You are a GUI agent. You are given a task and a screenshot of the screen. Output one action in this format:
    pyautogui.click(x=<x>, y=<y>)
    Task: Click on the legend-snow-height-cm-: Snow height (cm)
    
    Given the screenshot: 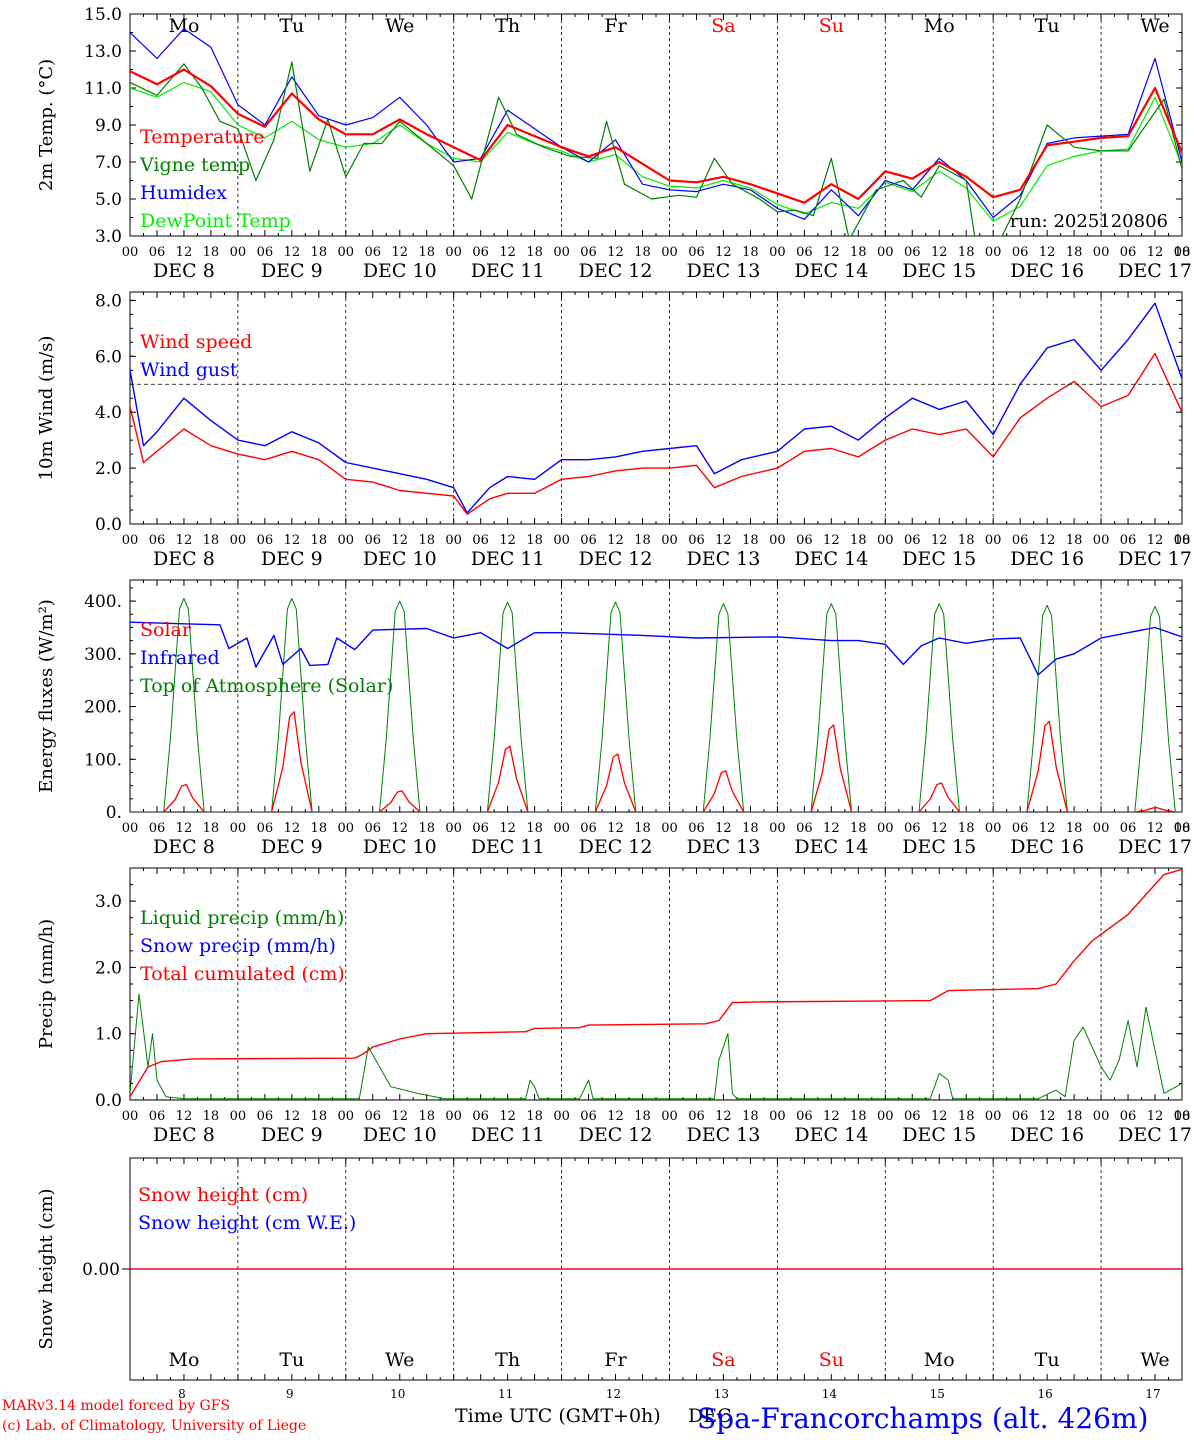 What is the action you would take?
    pyautogui.click(x=223, y=1195)
    